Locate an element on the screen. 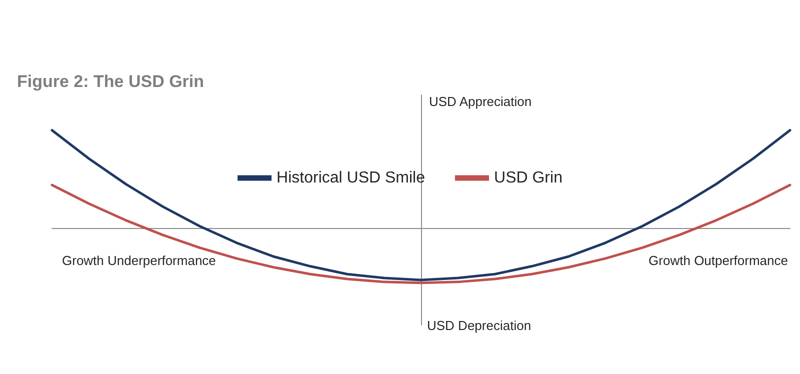 This screenshot has height=374, width=800. text: USD Depreciation is located at coordinates (479, 325).